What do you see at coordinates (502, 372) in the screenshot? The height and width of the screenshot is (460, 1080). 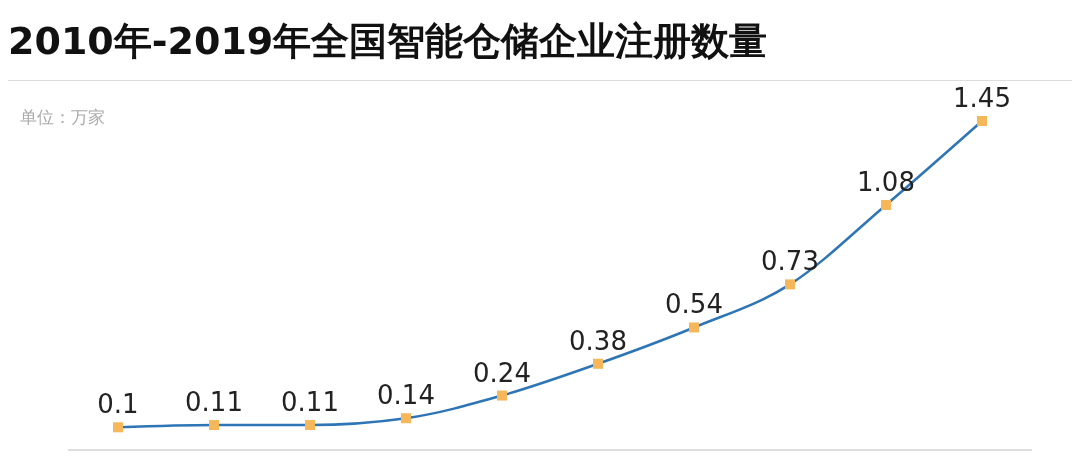 I see `data-label: 0.24` at bounding box center [502, 372].